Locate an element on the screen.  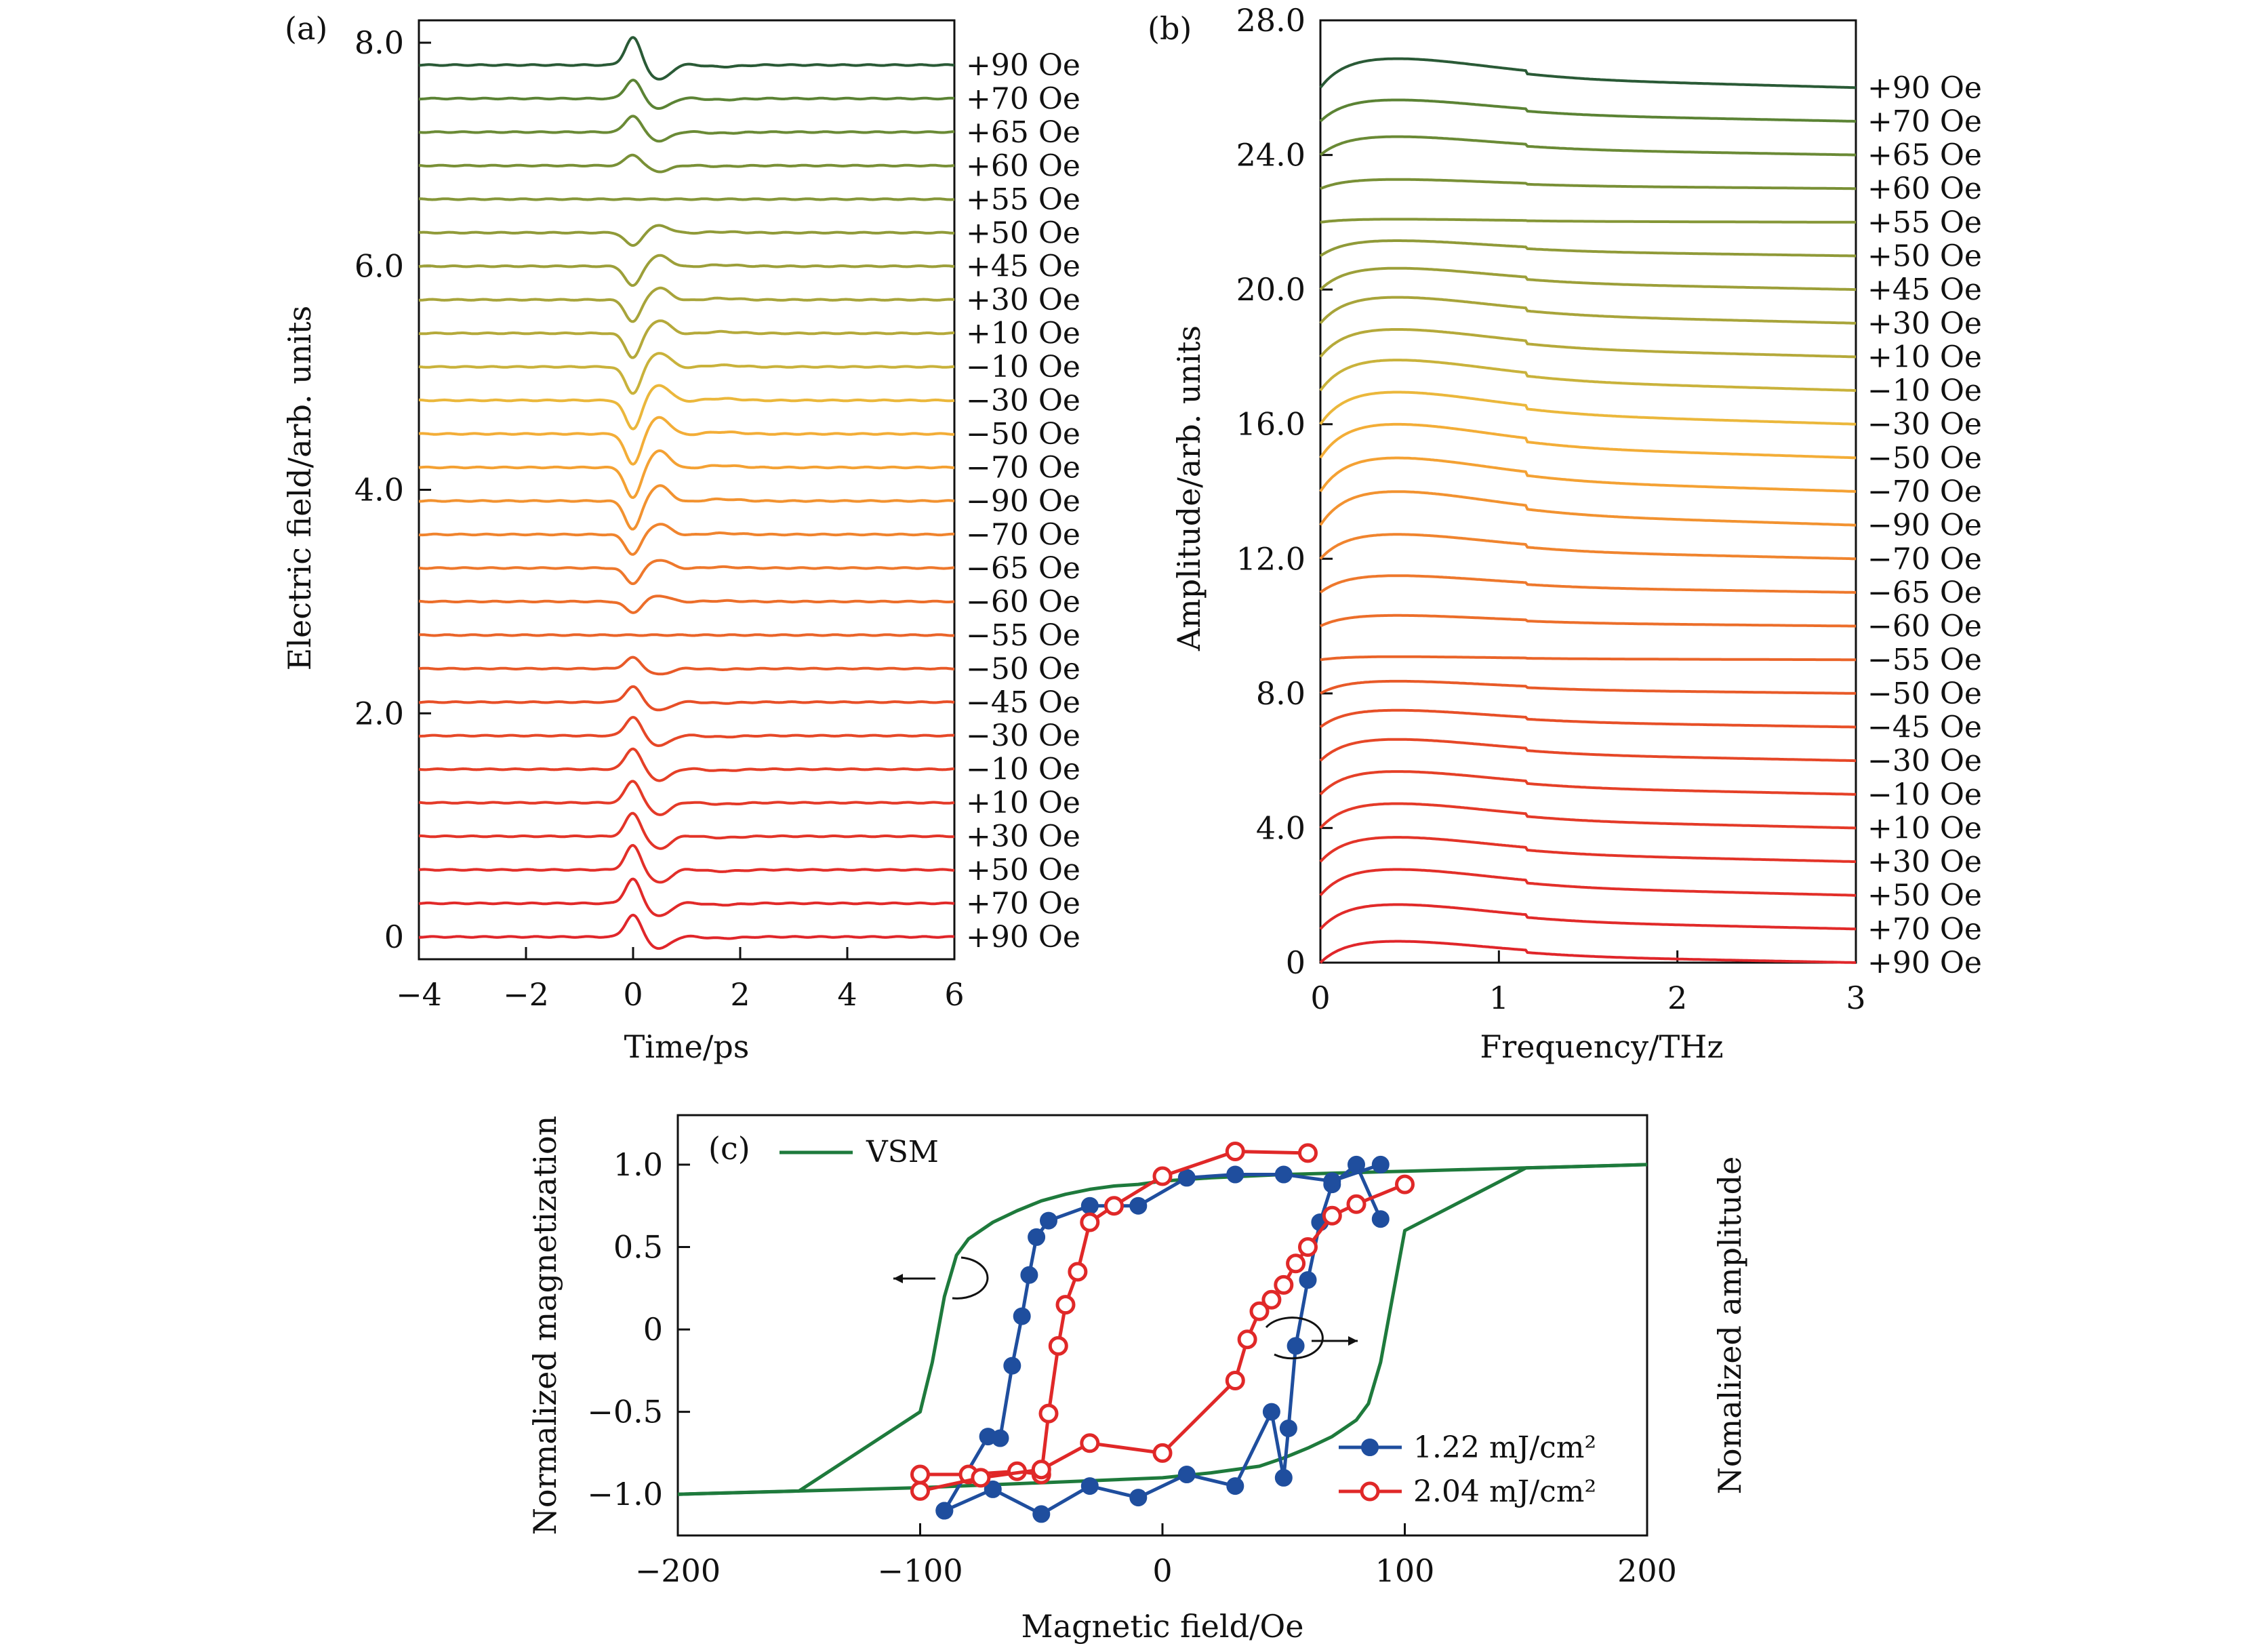
panel-c-ylabel-right: Nomalized amplitude is located at coordinates (1730, 1326).